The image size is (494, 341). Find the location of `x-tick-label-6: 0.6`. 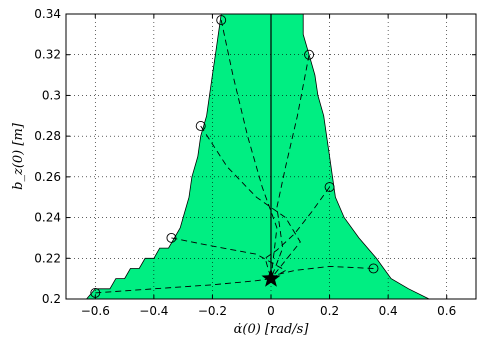

x-tick-label-6: 0.6 is located at coordinates (446, 311).